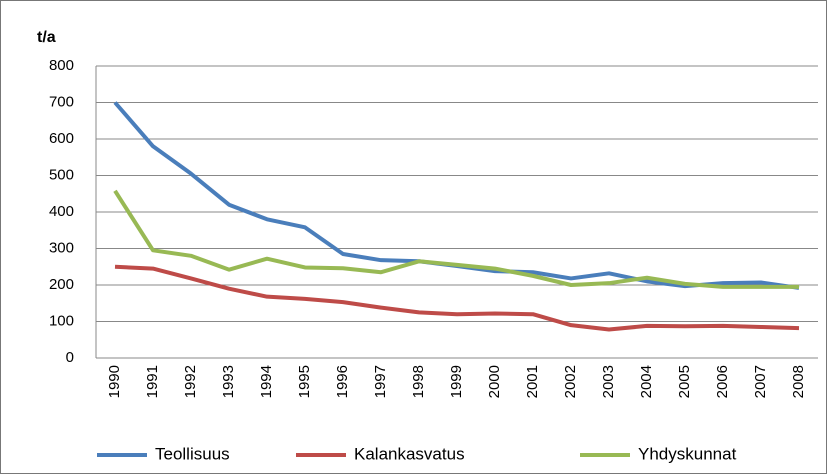  I want to click on x-tick-label: 1993, so click(228, 381).